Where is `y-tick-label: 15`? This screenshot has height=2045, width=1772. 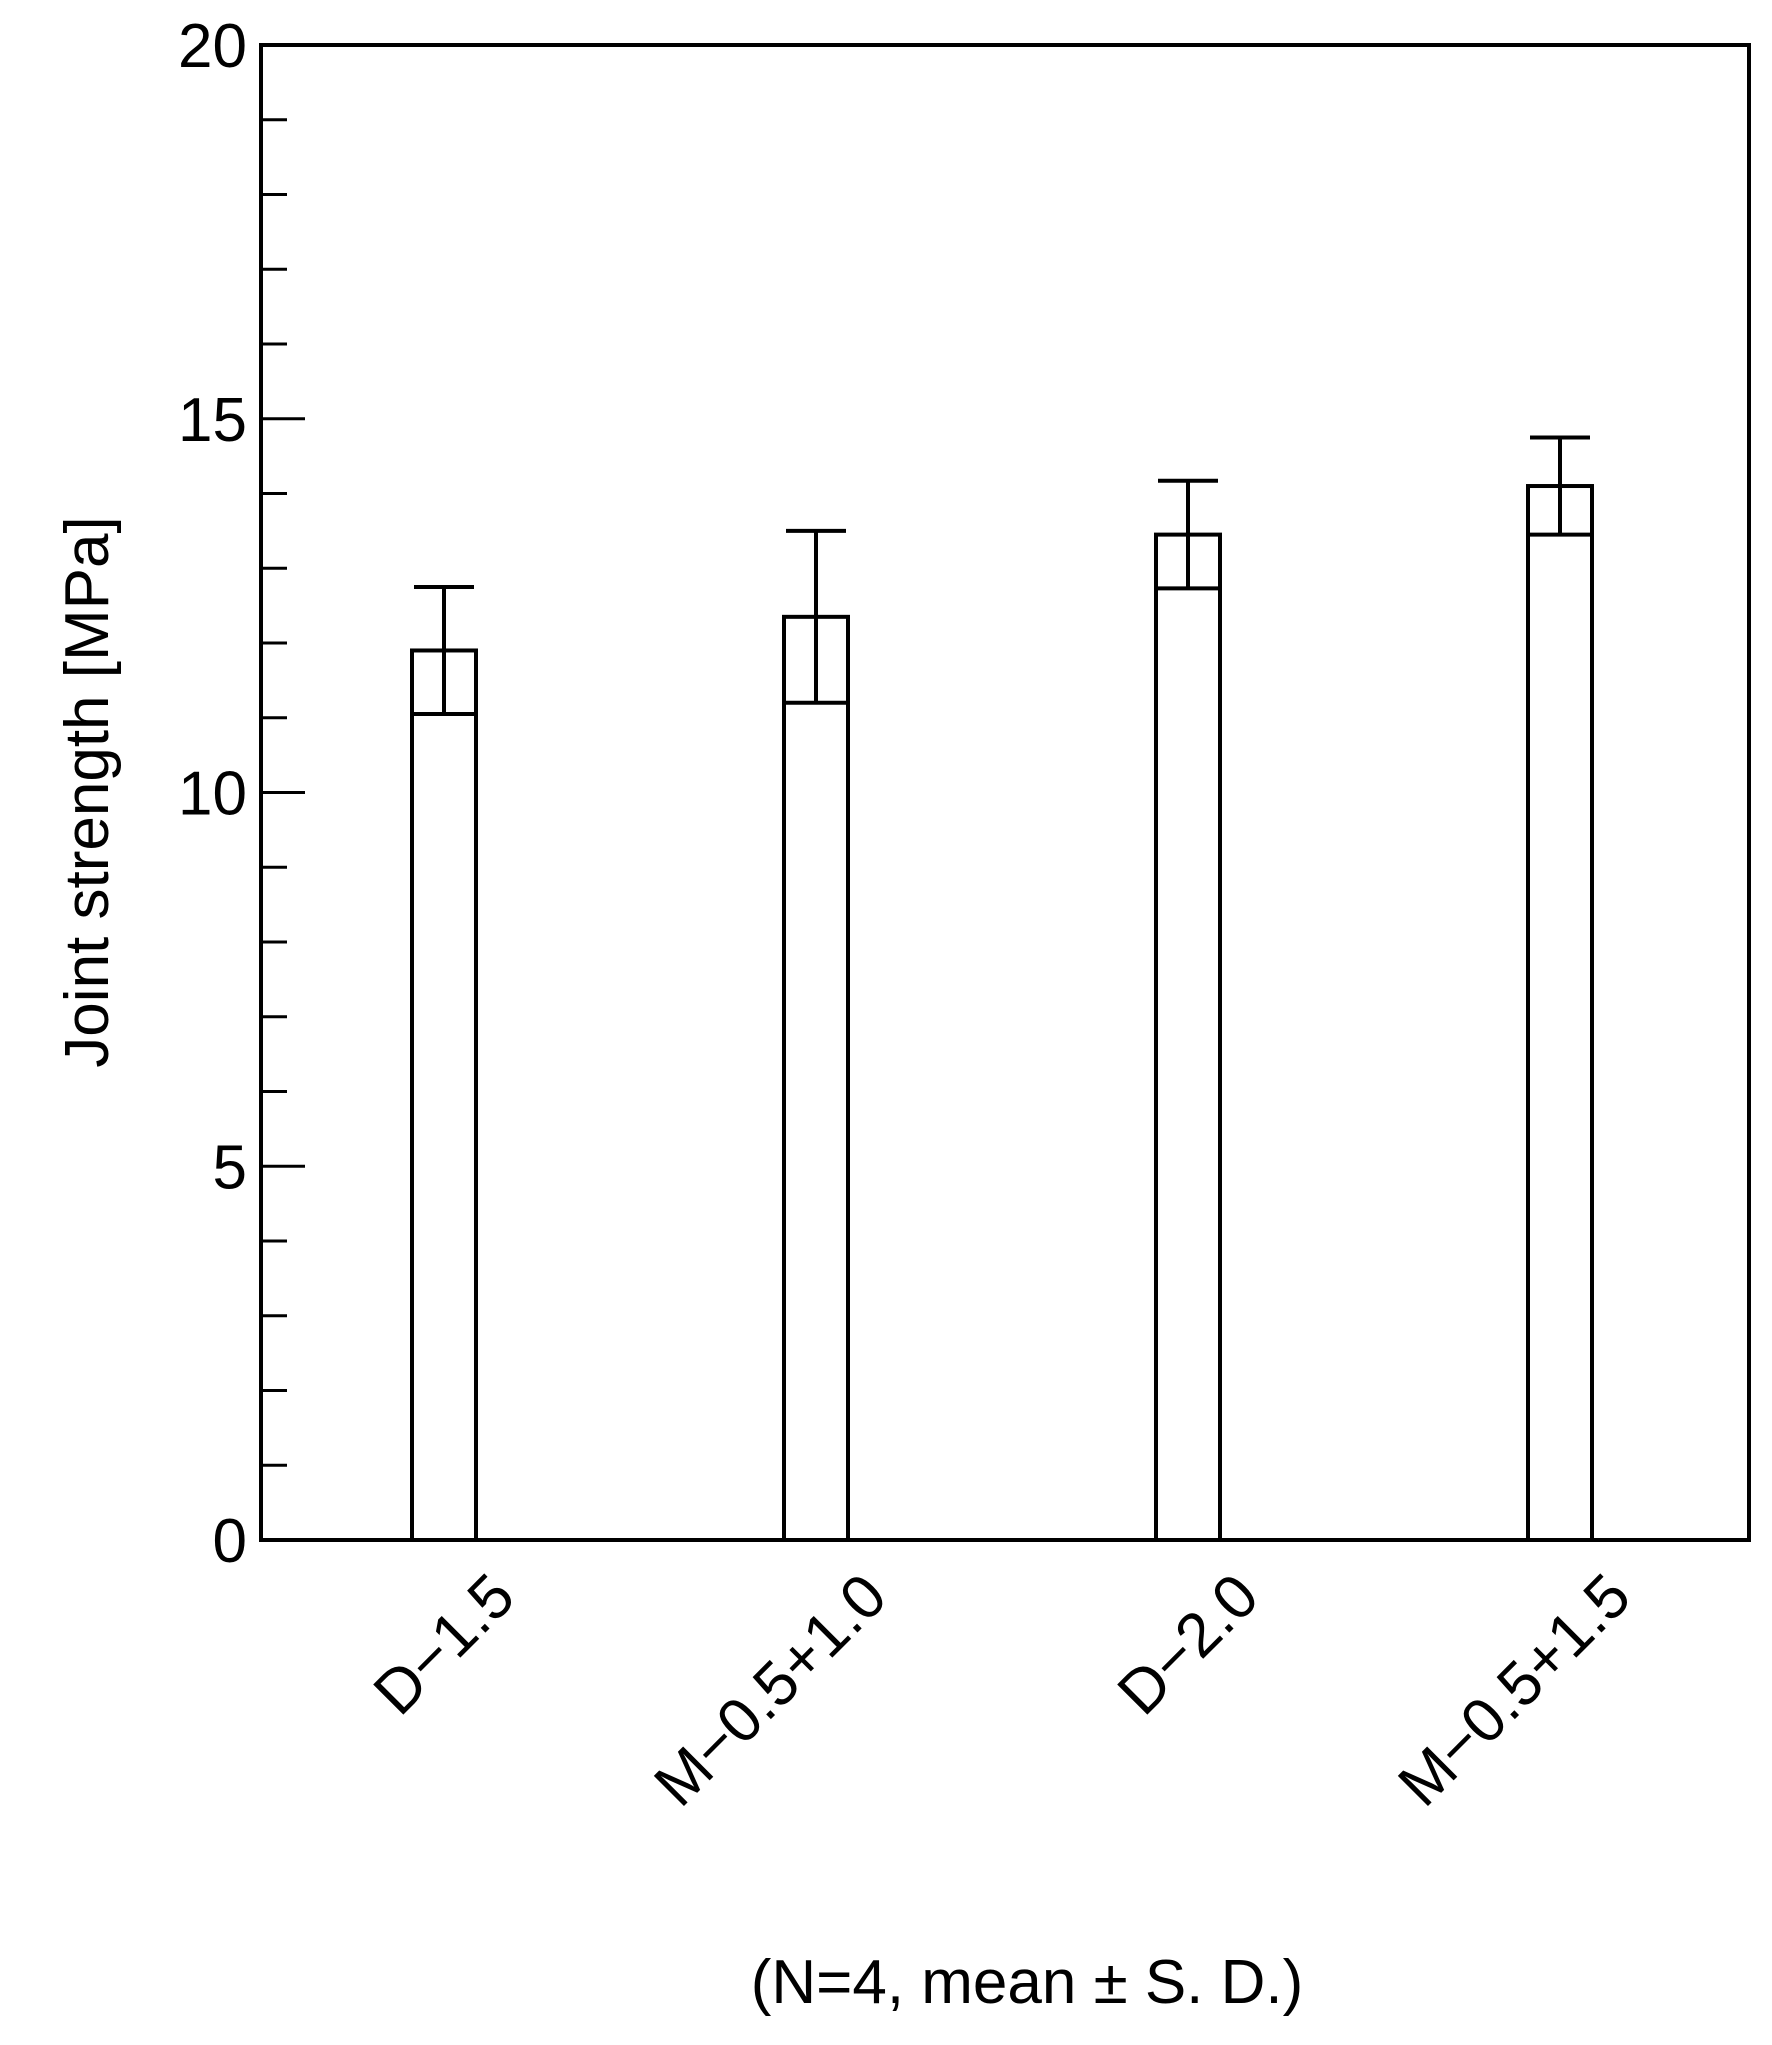
y-tick-label: 15 is located at coordinates (212, 420).